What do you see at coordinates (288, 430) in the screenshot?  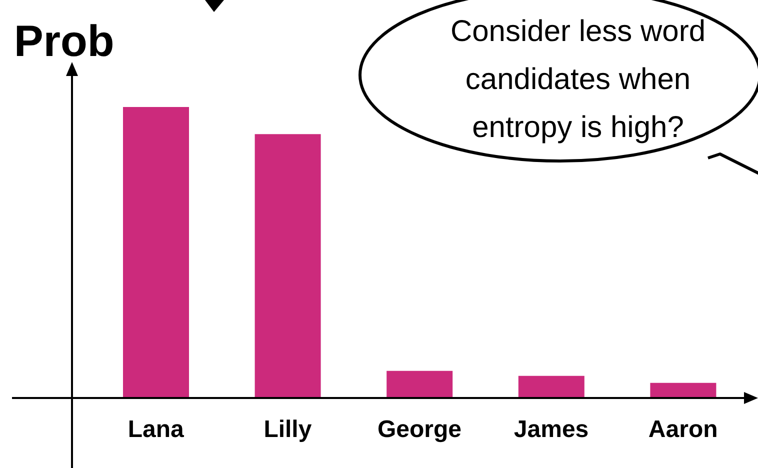 I see `x-tick-label: Lilly` at bounding box center [288, 430].